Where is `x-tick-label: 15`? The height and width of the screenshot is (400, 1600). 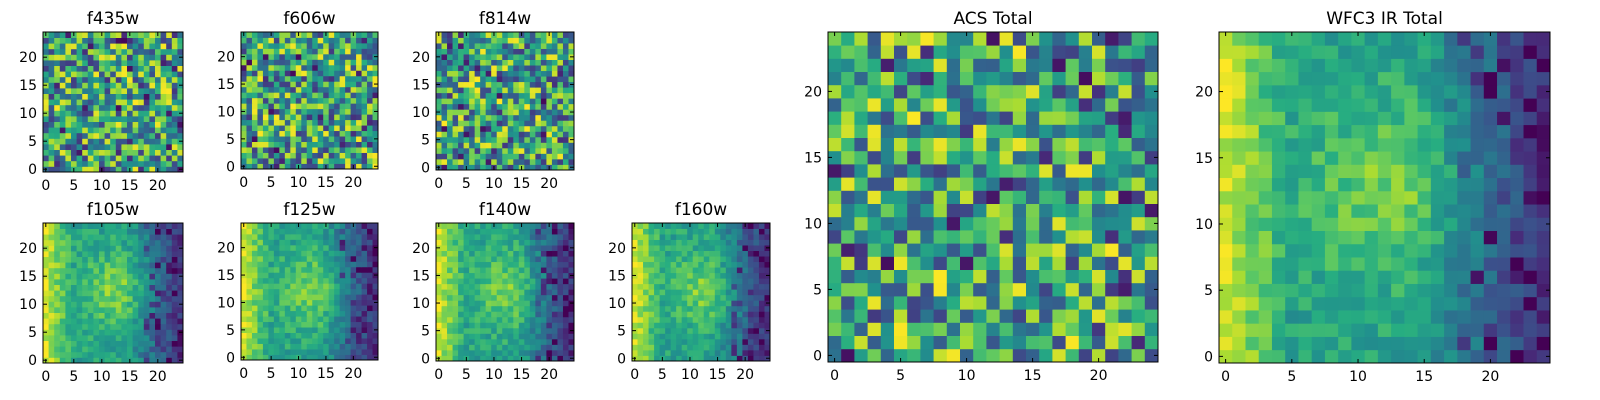 x-tick-label: 15 is located at coordinates (718, 375).